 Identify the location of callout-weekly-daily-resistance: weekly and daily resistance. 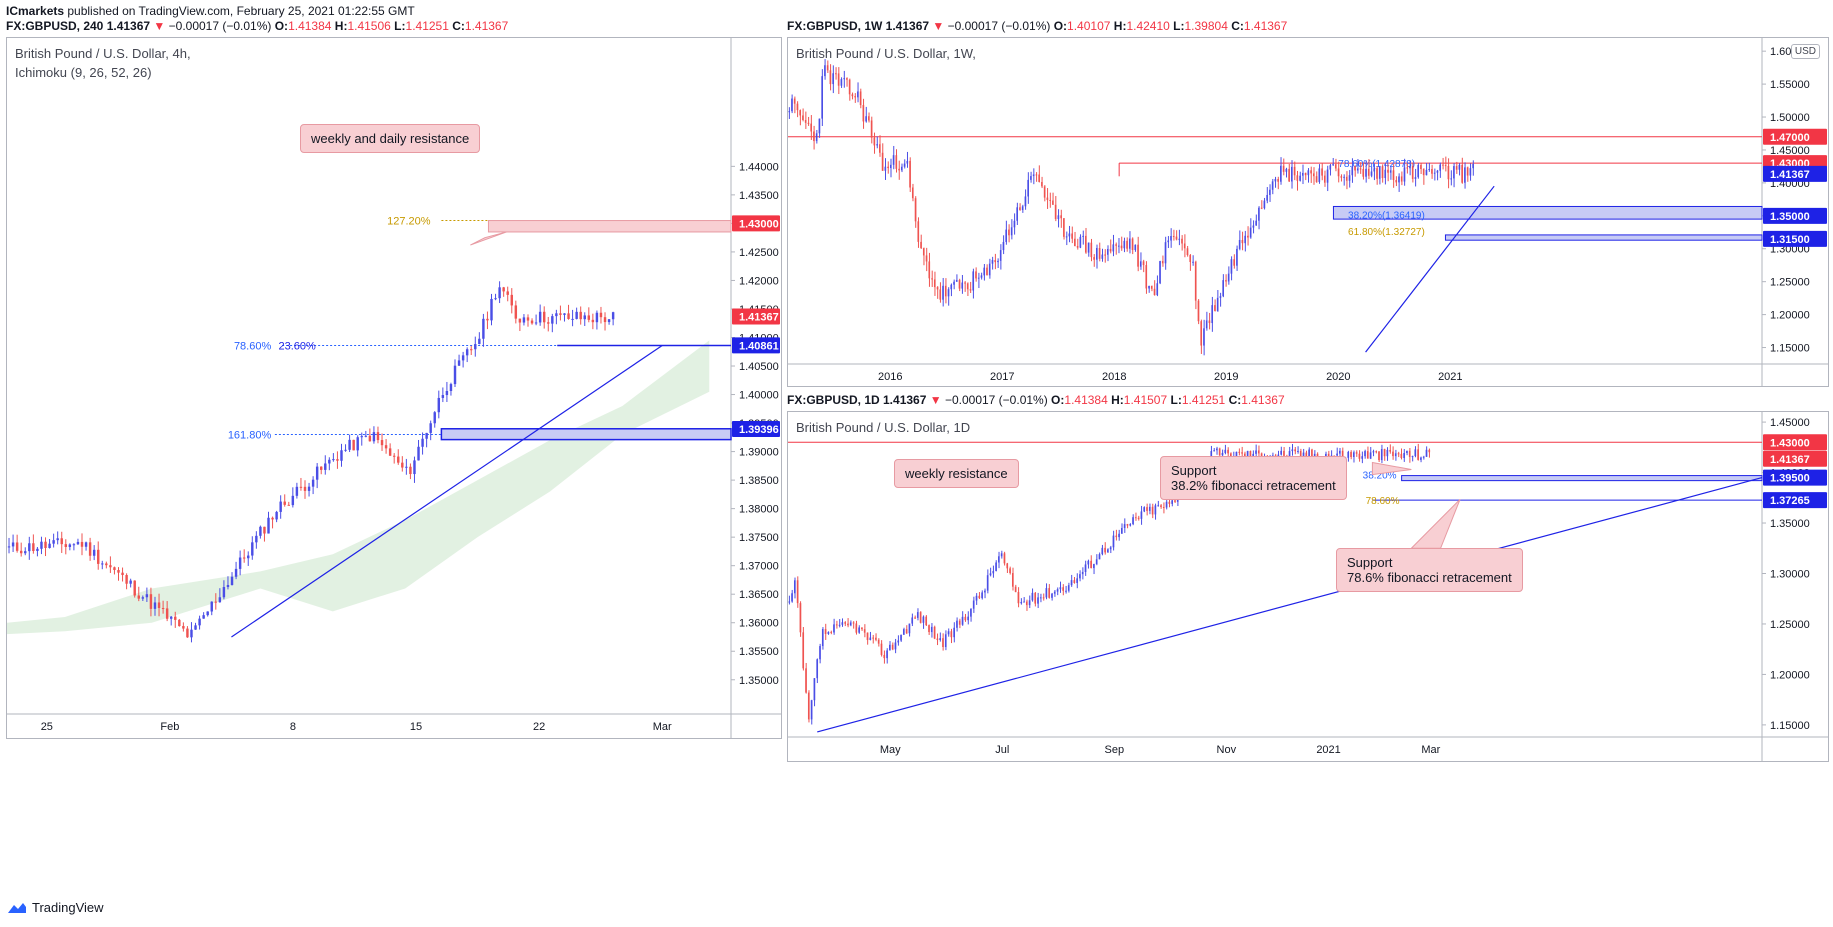
(390, 138).